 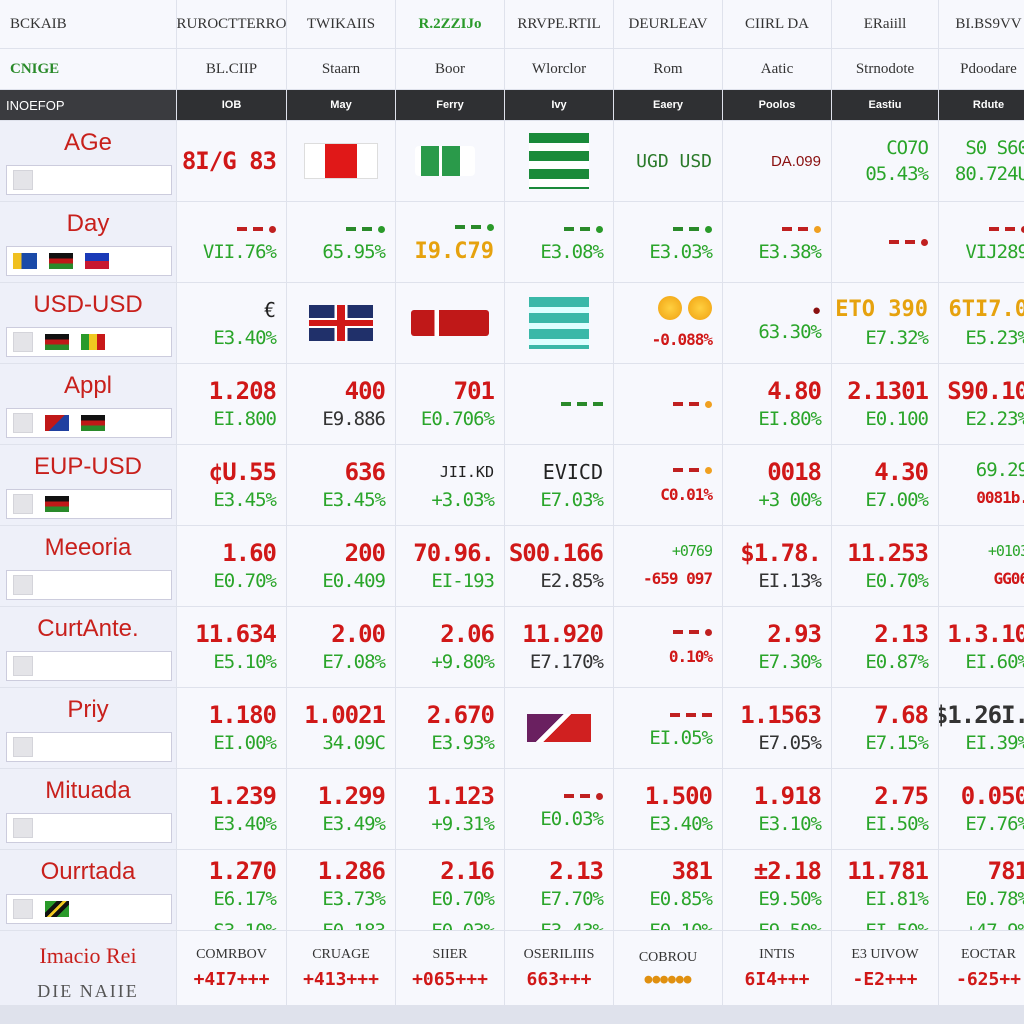 I want to click on quote-cell: 70.96. EI-193, so click(x=450, y=566).